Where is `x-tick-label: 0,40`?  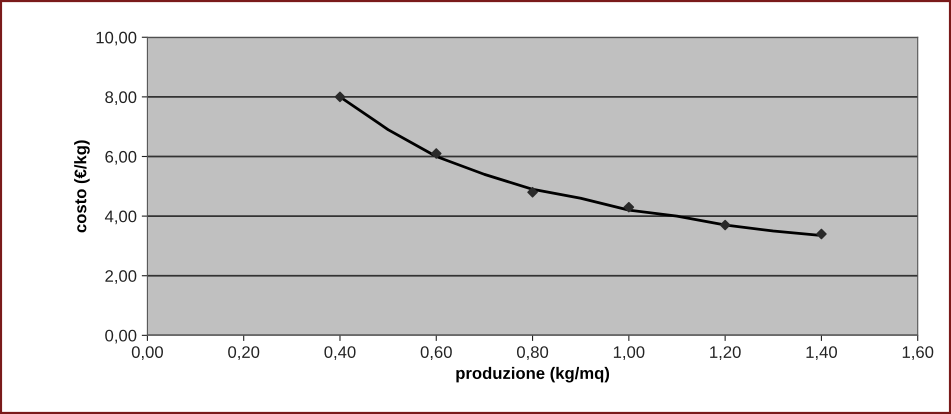
x-tick-label: 0,40 is located at coordinates (340, 353).